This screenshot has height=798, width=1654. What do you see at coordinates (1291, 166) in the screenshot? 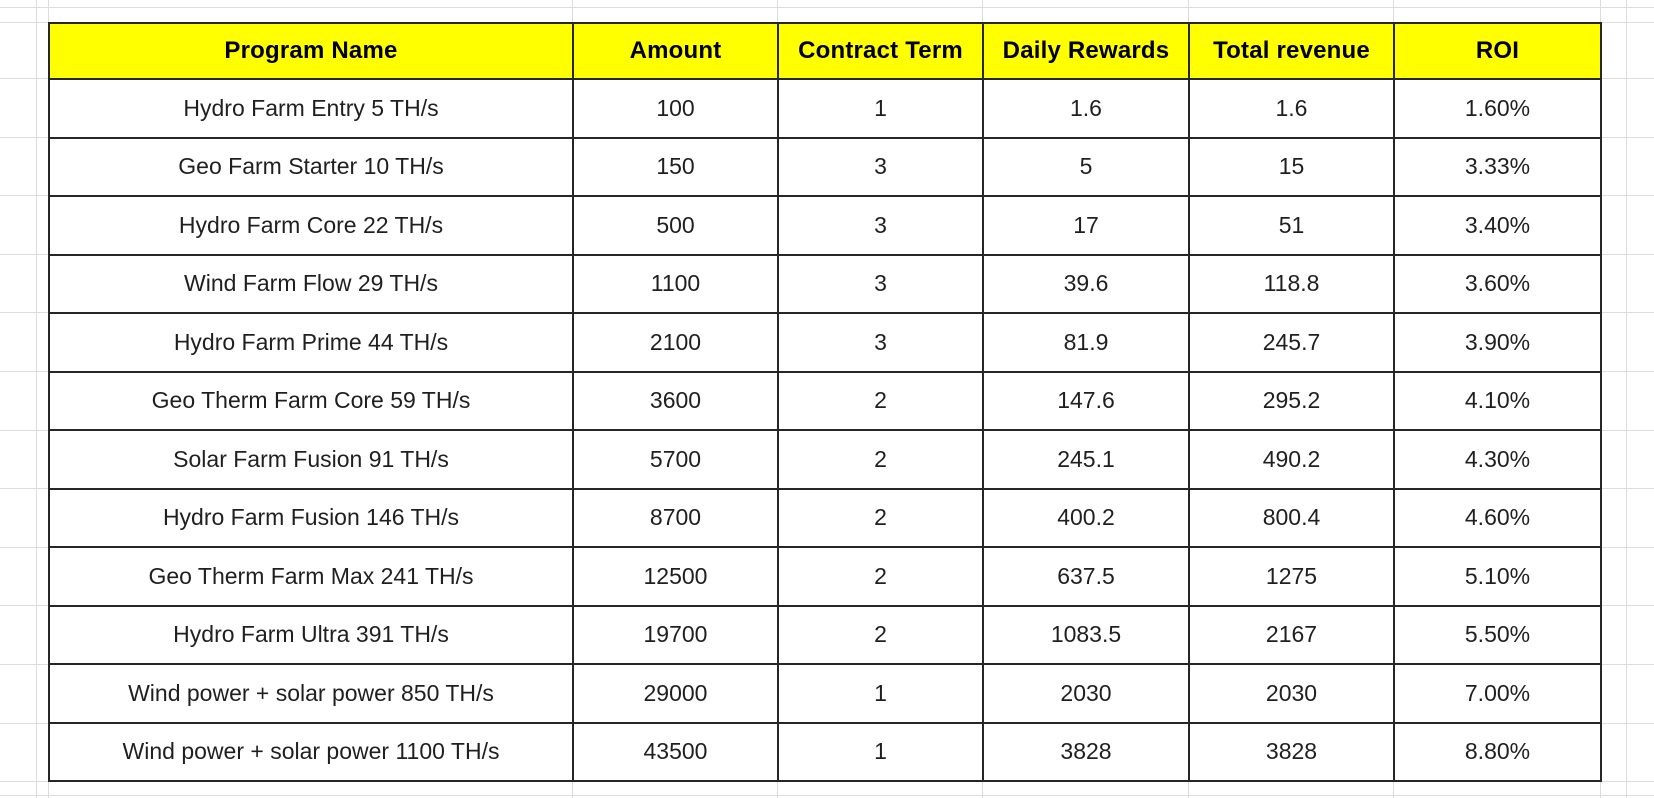
I see `table-cell: 15` at bounding box center [1291, 166].